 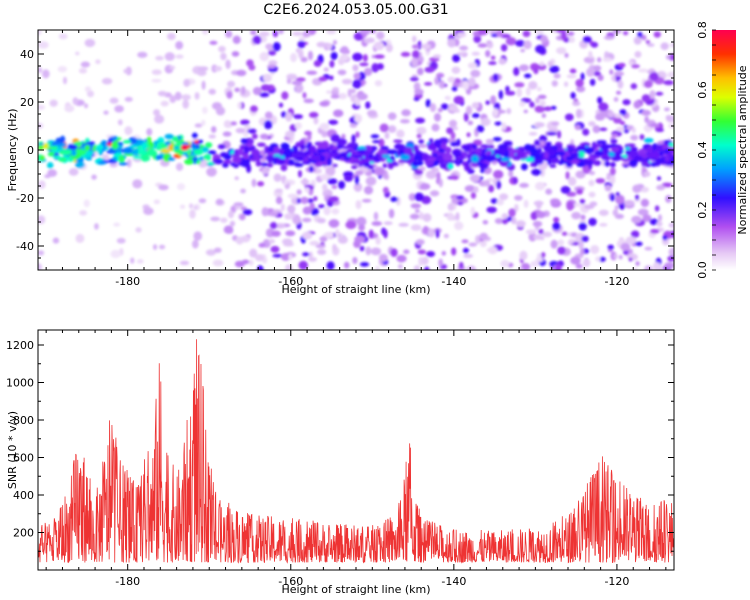 What do you see at coordinates (127, 581) in the screenshot?
I see `x-tick-label: -180` at bounding box center [127, 581].